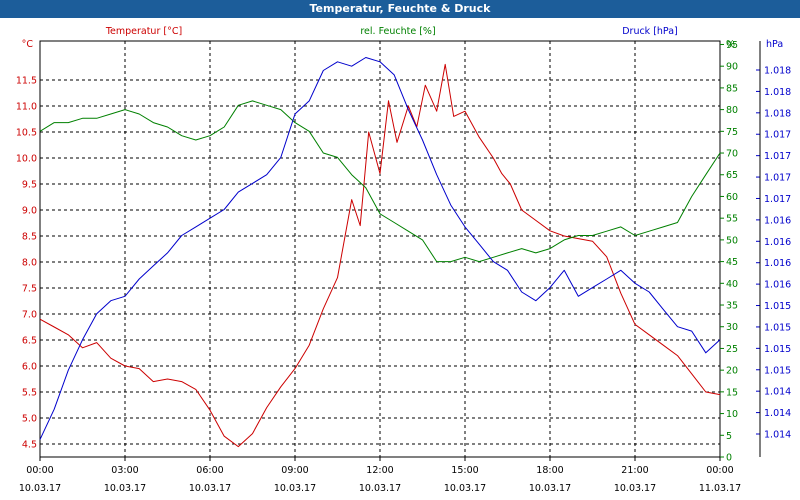 This screenshot has height=500, width=800. Describe the element at coordinates (732, 219) in the screenshot. I see `humidity-tick-label: 55` at that location.